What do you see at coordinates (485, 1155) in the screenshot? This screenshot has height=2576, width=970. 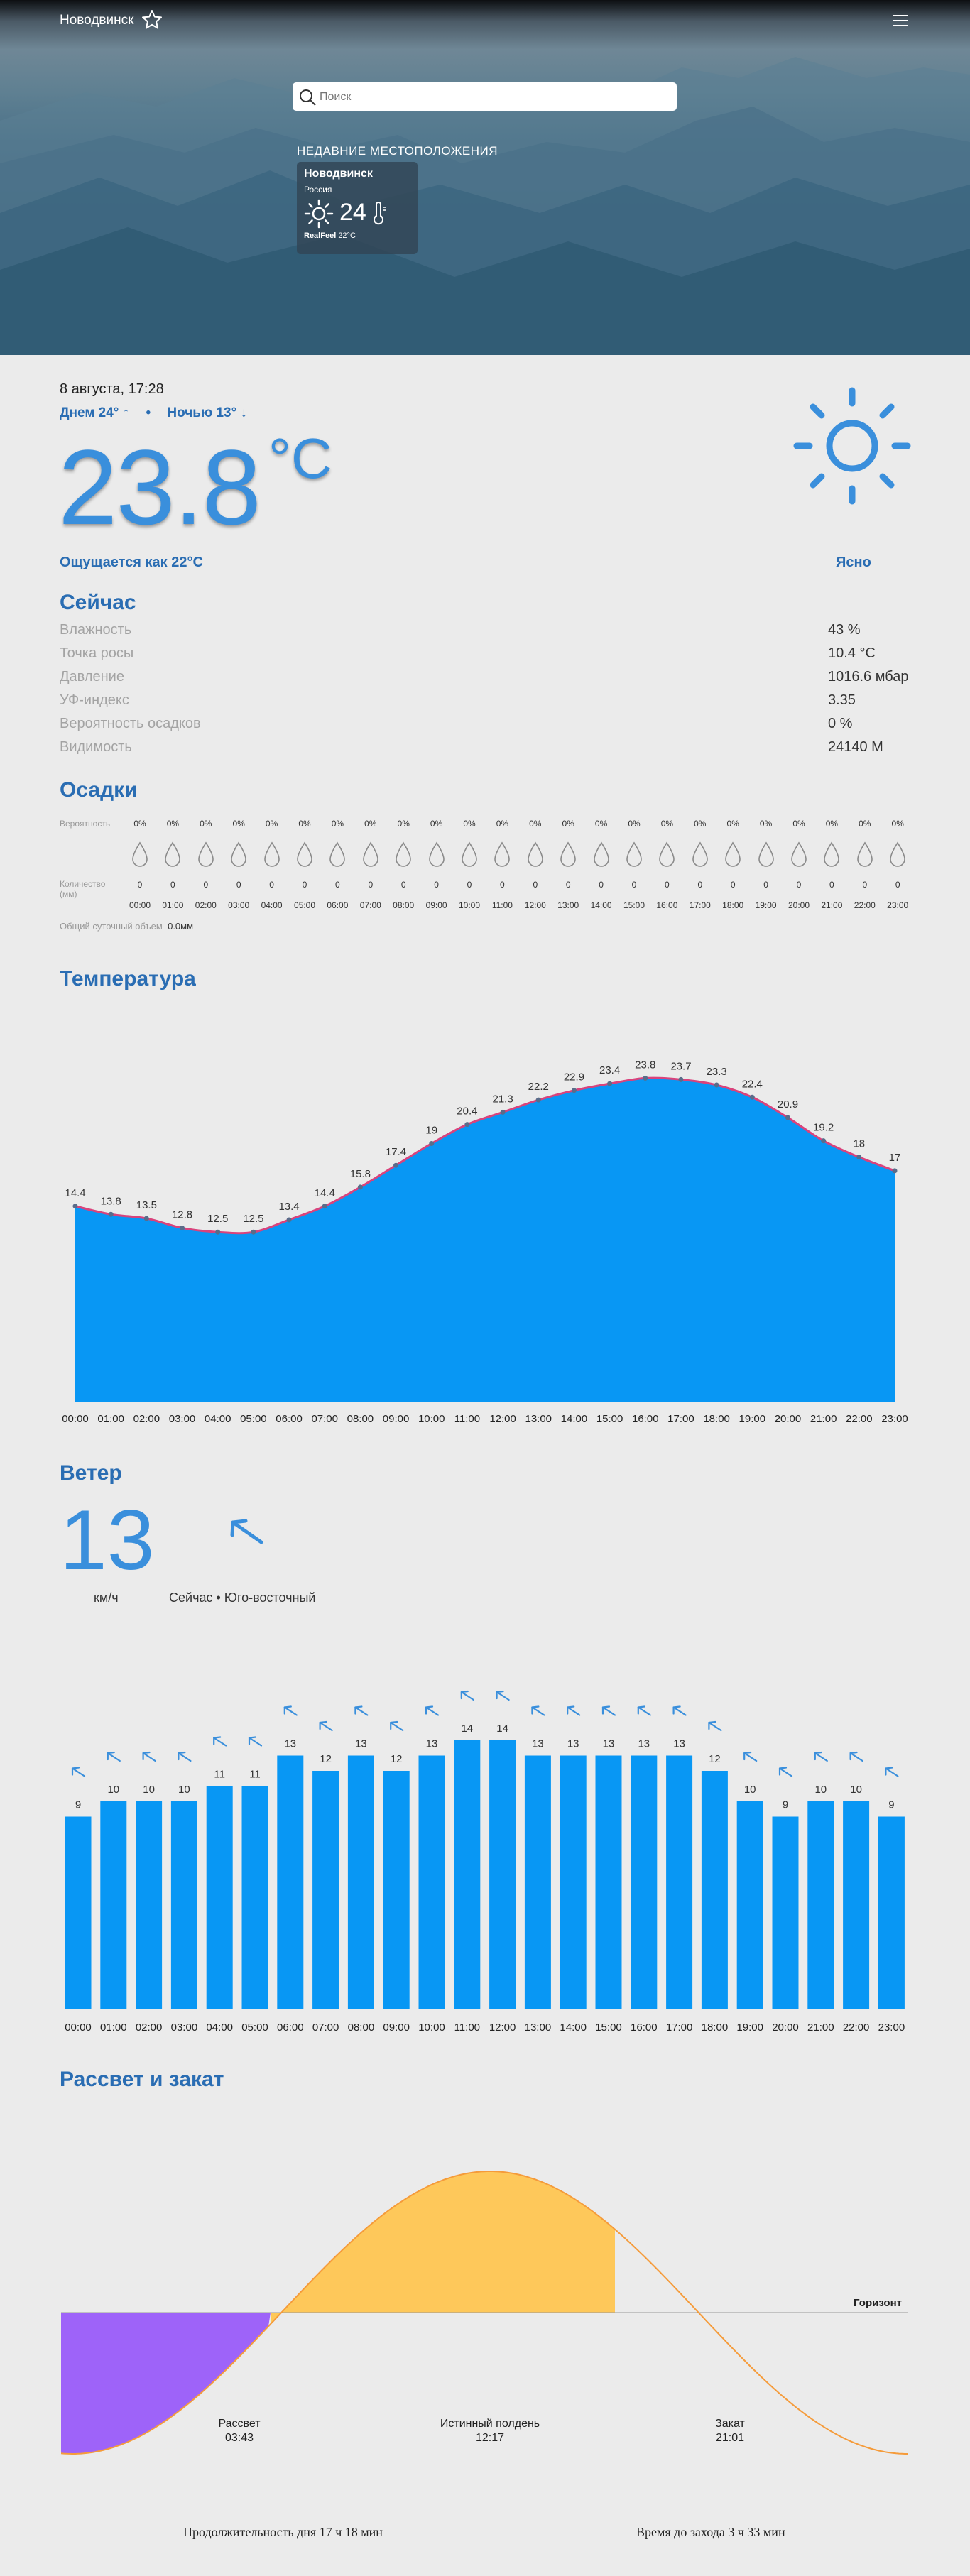 I see `temperature-line` at bounding box center [485, 1155].